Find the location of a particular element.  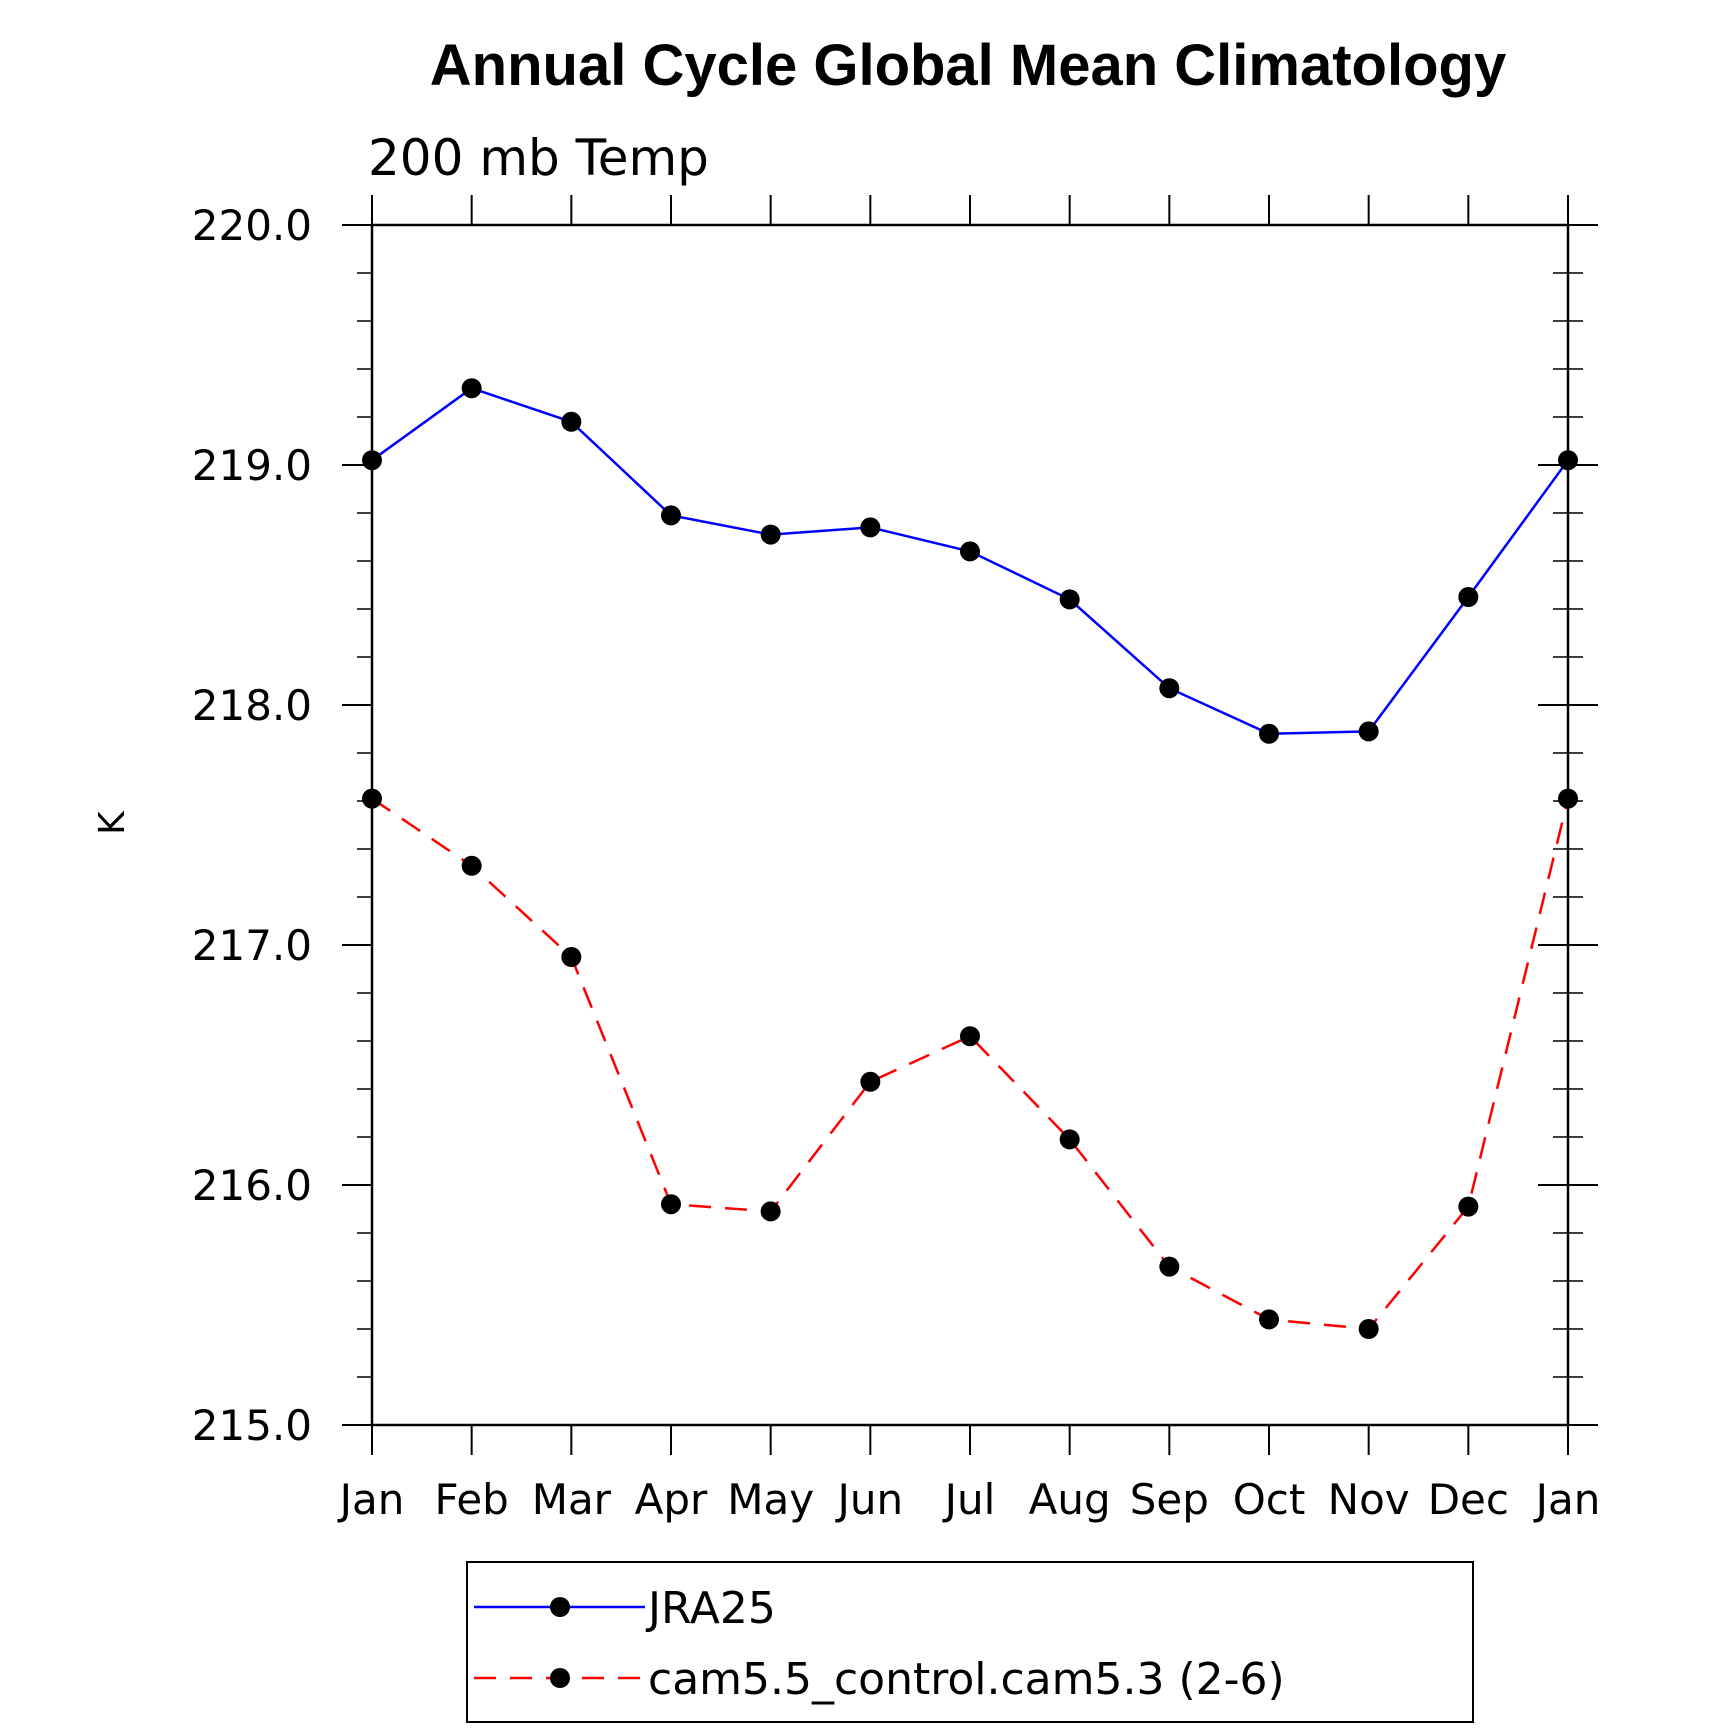

y-tick-label: 216.0 is located at coordinates (252, 1185).